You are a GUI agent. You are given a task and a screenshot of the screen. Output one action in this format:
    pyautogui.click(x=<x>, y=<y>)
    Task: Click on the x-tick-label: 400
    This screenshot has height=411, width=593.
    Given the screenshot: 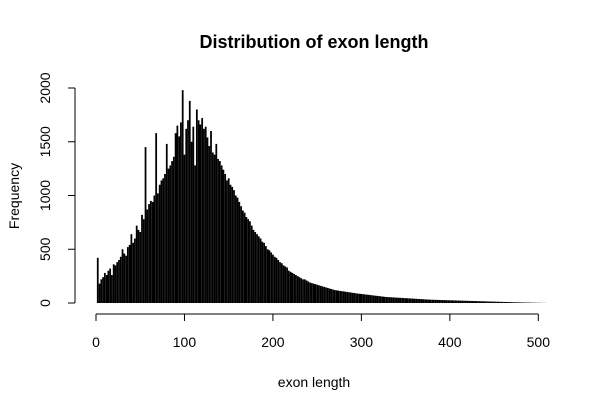 What is the action you would take?
    pyautogui.click(x=450, y=342)
    